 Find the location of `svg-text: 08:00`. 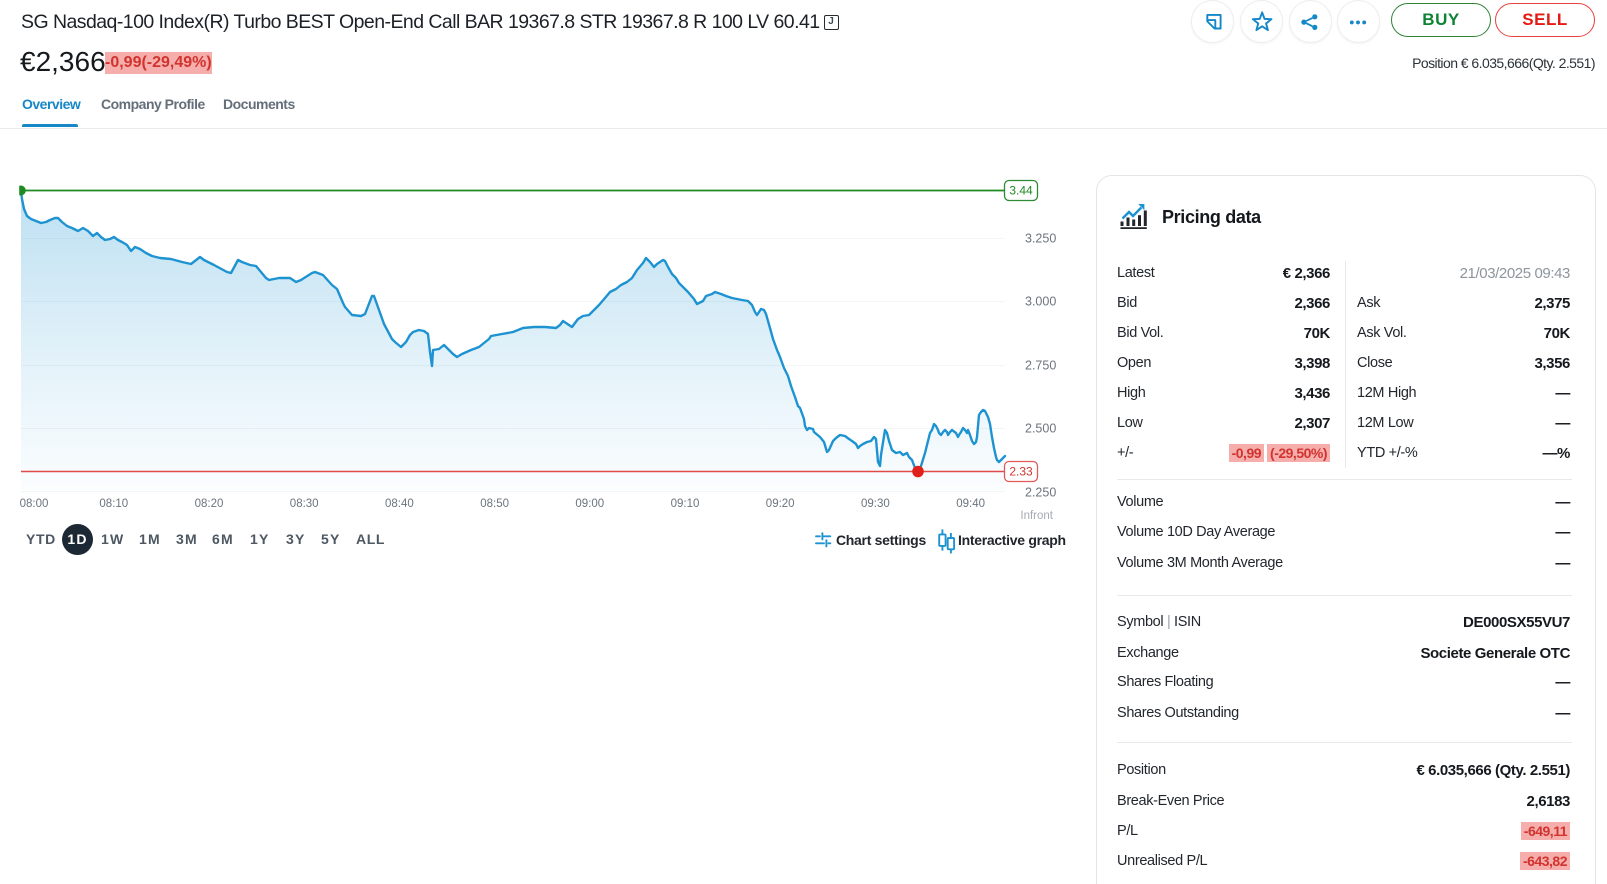

svg-text: 08:00 is located at coordinates (34, 504).